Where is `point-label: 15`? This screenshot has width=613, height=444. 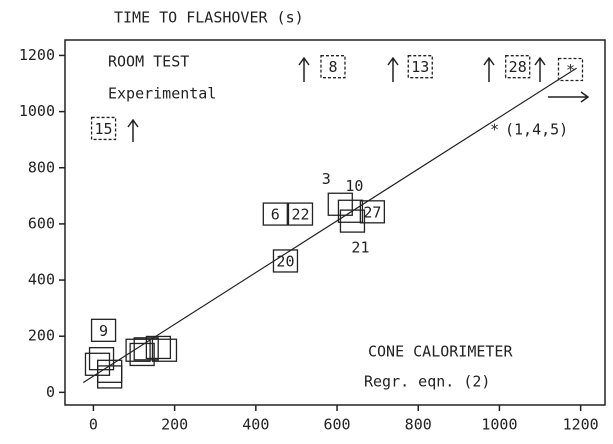
point-label: 15 is located at coordinates (104, 129).